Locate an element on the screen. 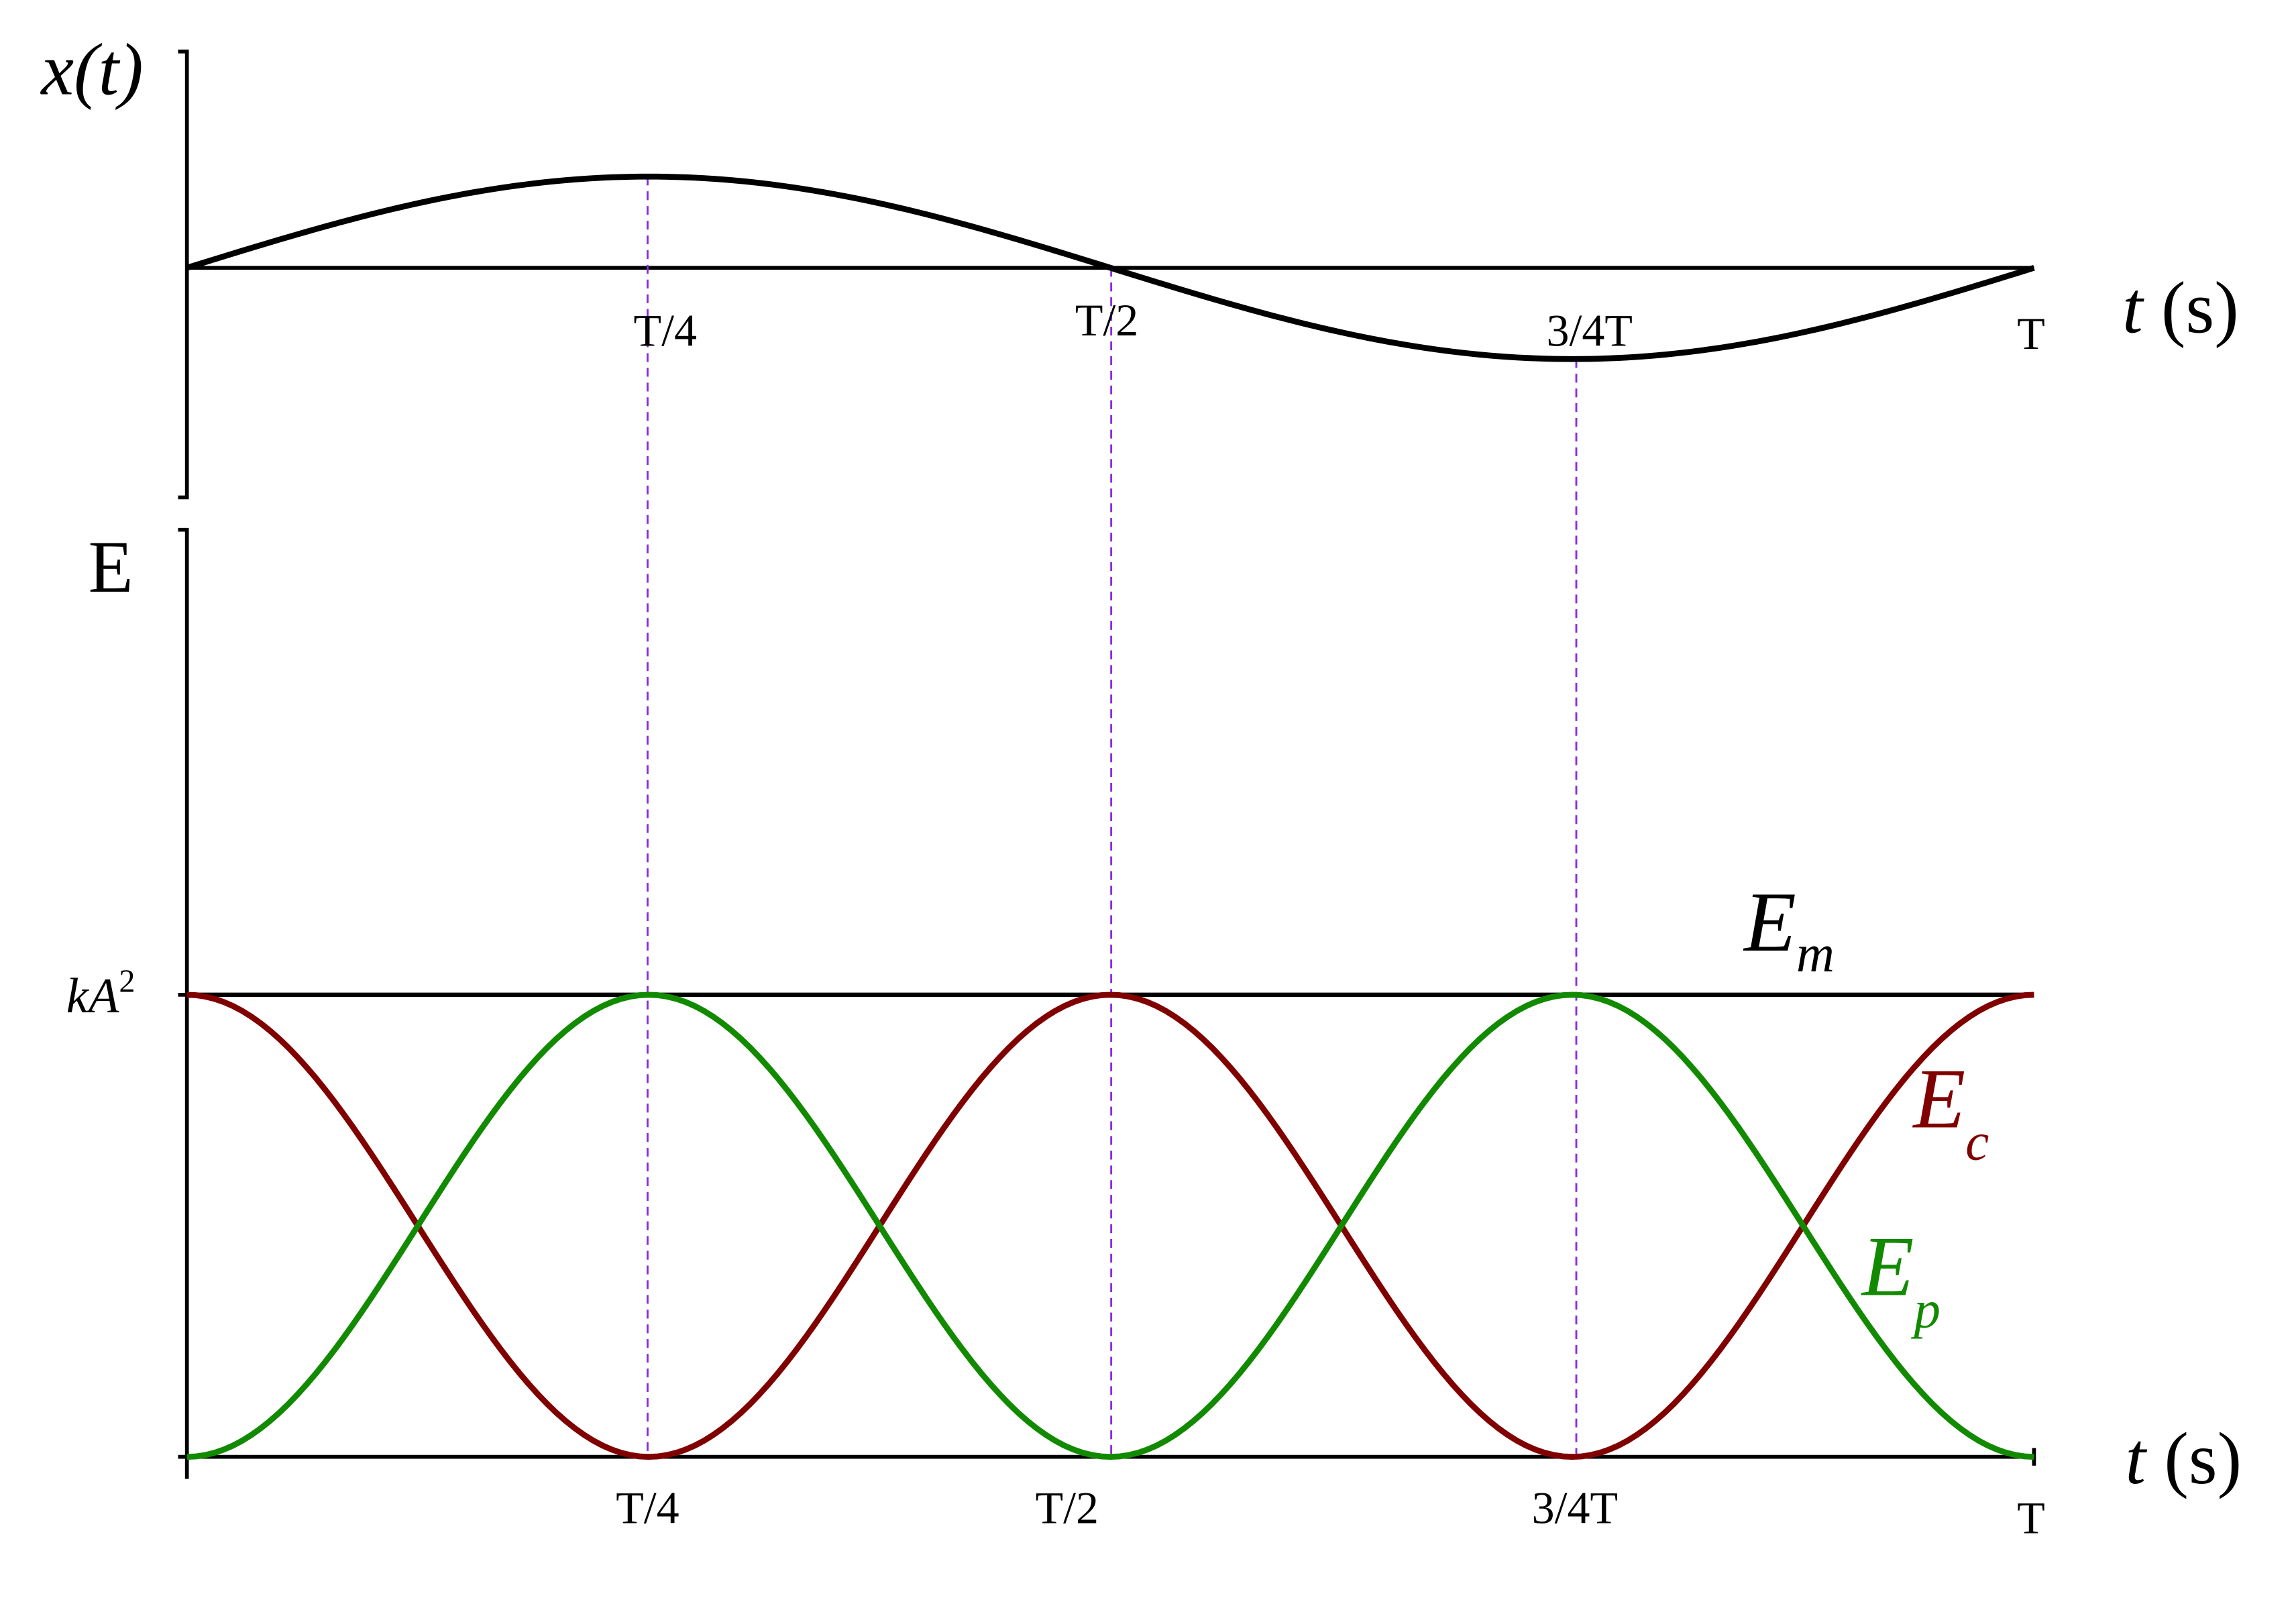  ep-sub: p is located at coordinates (1925, 1310).